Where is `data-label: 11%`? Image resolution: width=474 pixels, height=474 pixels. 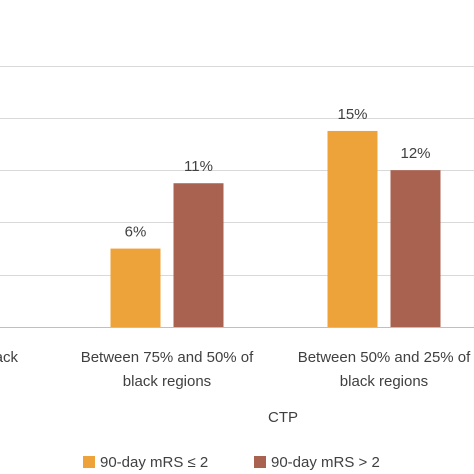 data-label: 11% is located at coordinates (198, 166).